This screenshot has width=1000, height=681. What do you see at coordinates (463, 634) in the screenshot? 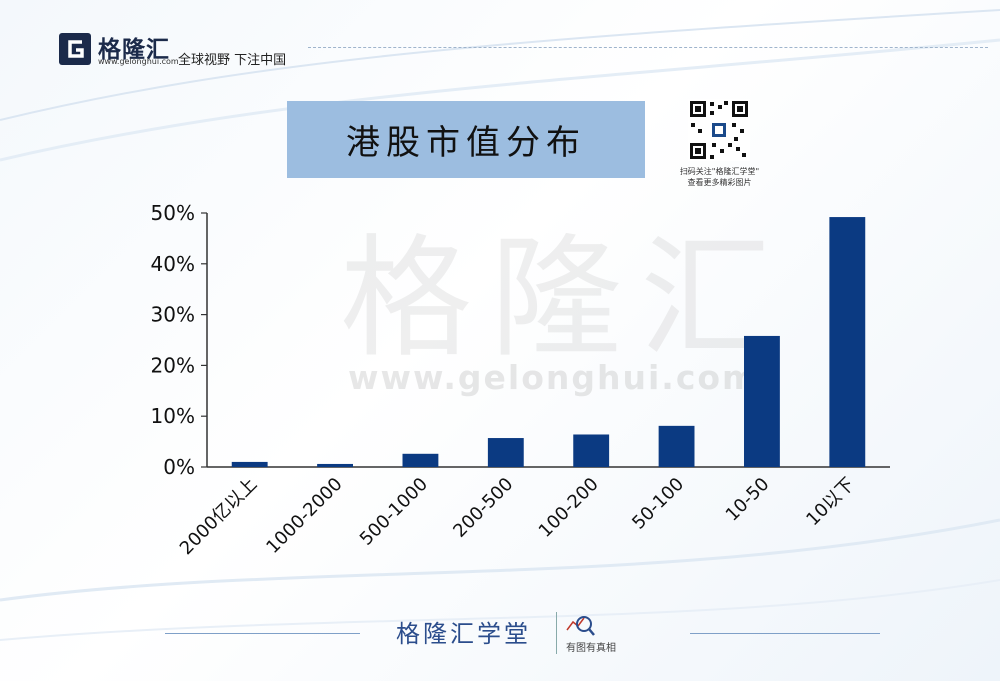
I see `footer-brand: 格隆汇学堂` at bounding box center [463, 634].